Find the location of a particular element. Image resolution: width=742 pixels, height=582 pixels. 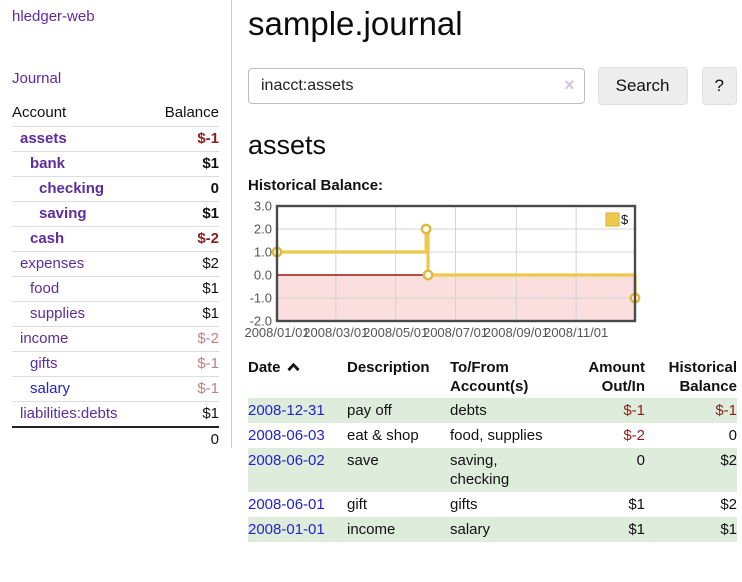

search-form: × Search ? is located at coordinates (492, 86).